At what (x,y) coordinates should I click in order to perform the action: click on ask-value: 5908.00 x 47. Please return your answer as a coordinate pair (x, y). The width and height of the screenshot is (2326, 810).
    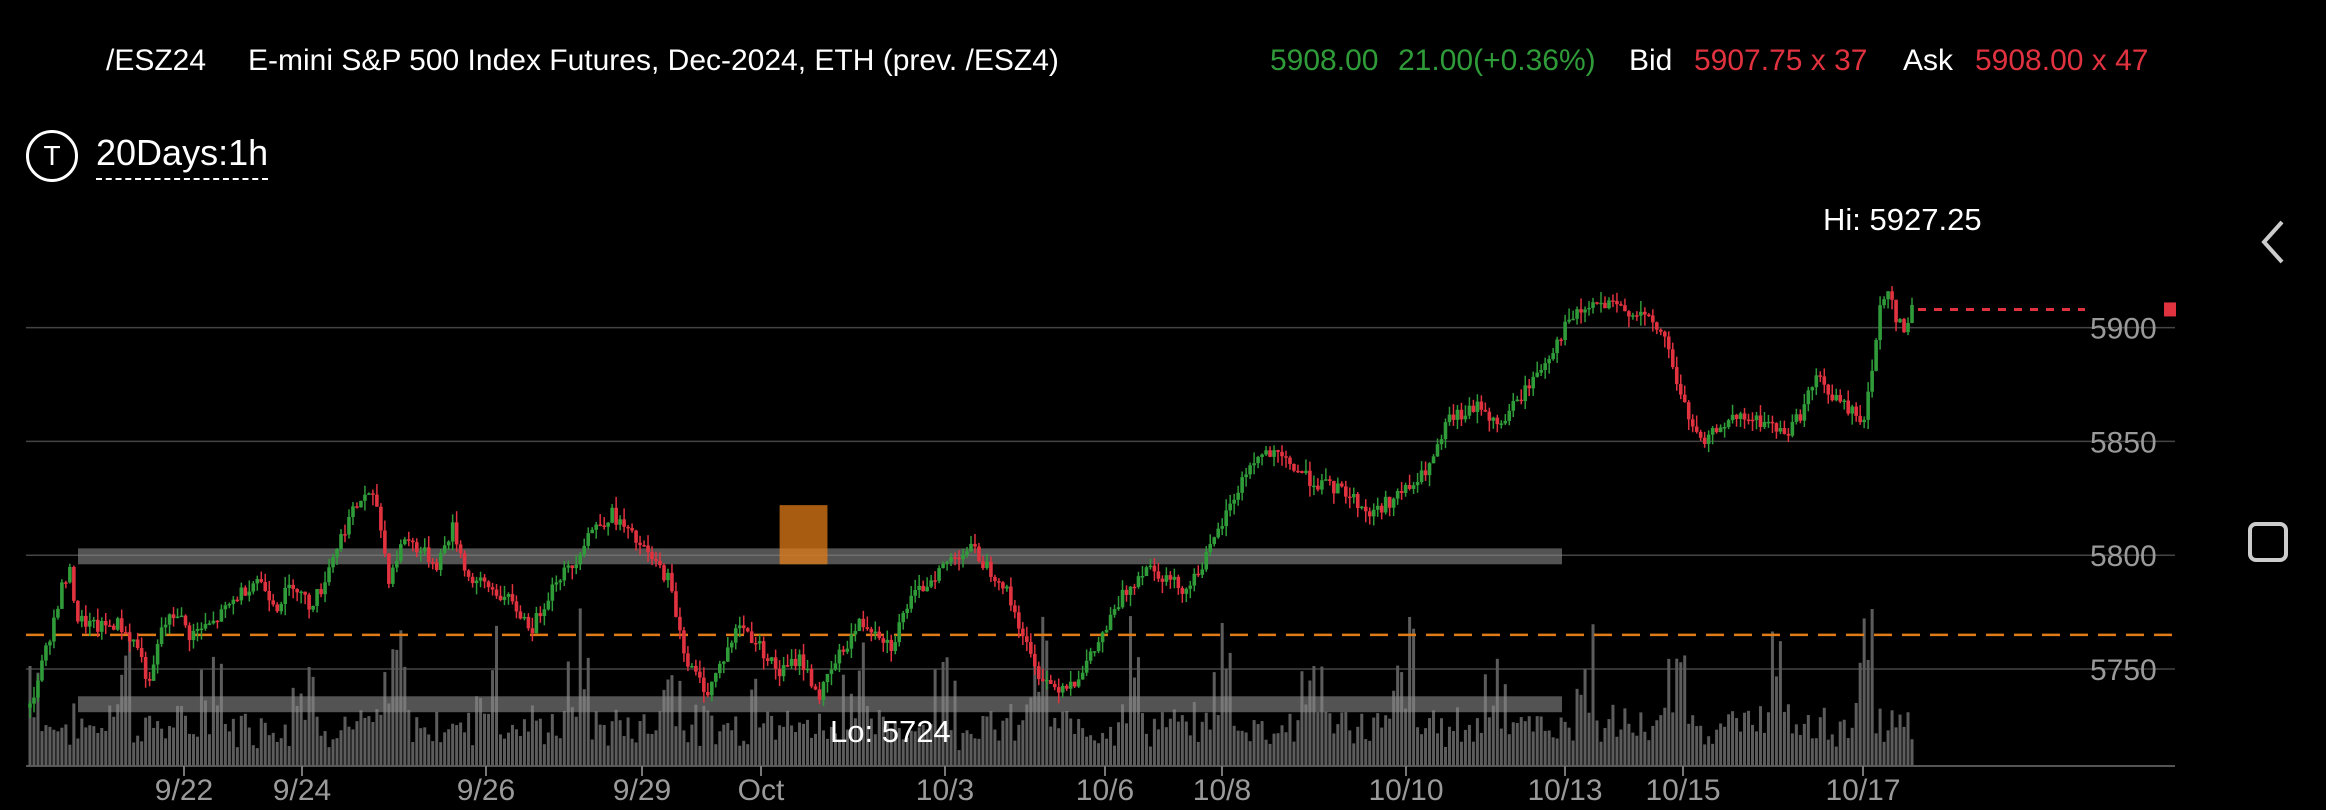
    Looking at the image, I should click on (2062, 60).